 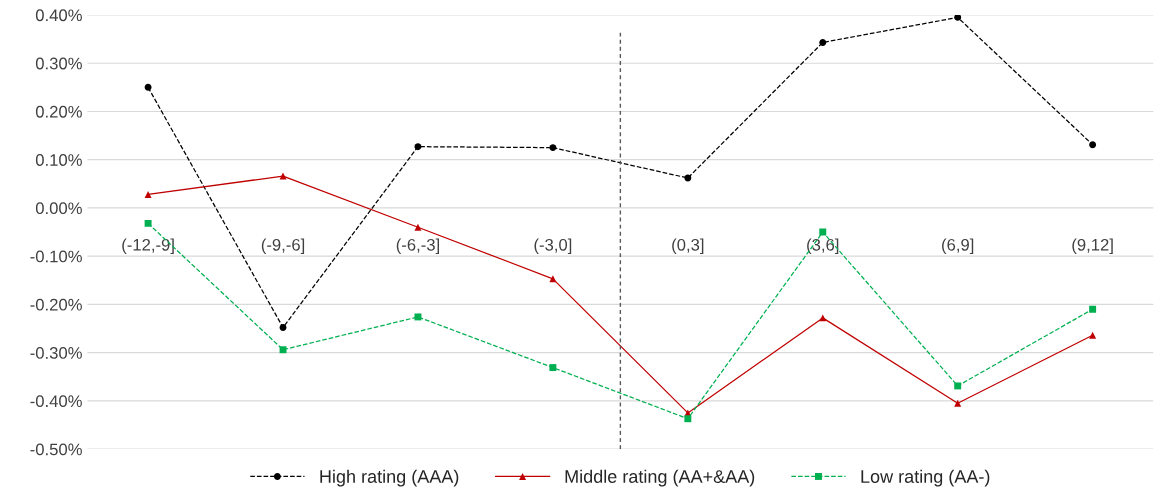 What do you see at coordinates (58, 15) in the screenshot?
I see `y-tick-label: 0.40%` at bounding box center [58, 15].